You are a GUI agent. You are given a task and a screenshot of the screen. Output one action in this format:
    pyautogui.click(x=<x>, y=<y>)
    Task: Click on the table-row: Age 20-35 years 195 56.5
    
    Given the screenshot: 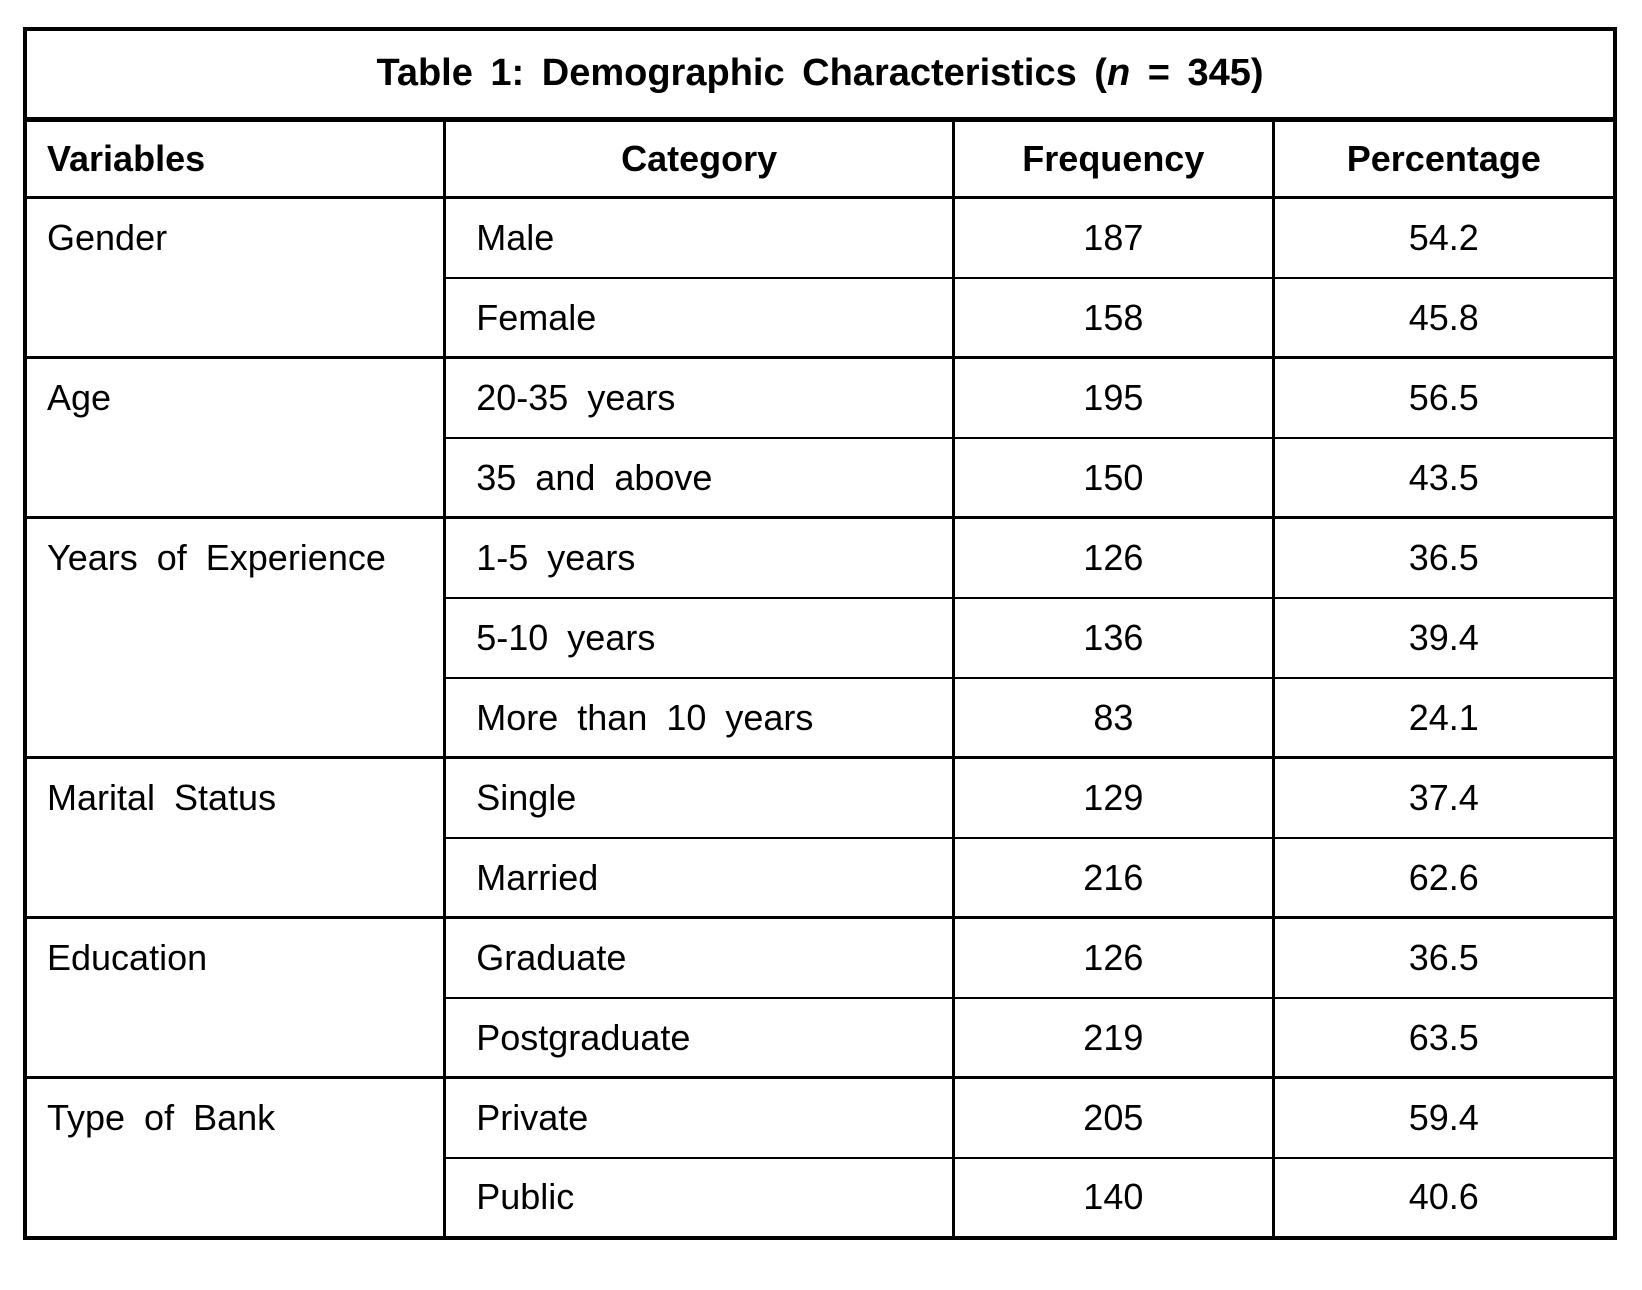 What is the action you would take?
    pyautogui.click(x=820, y=437)
    